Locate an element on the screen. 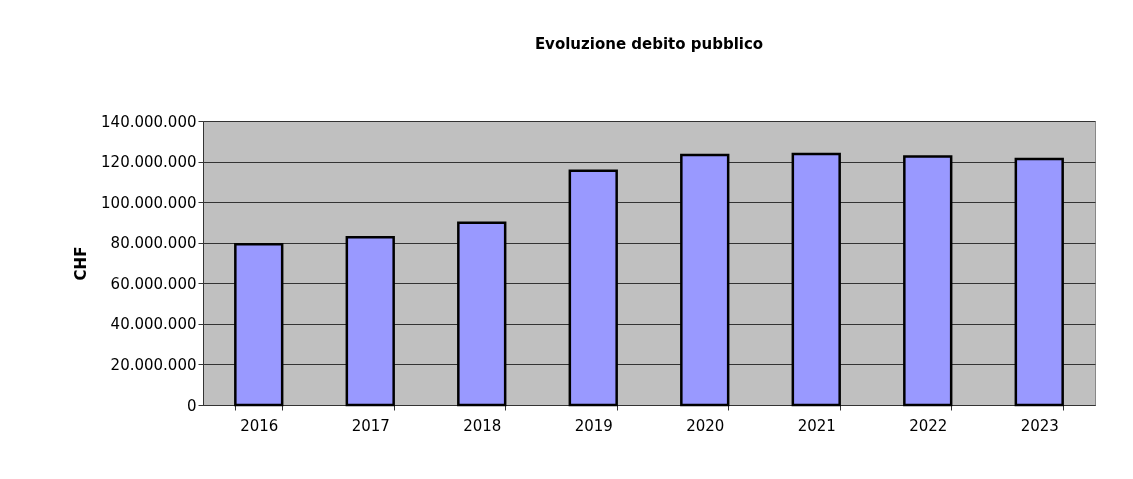 Image resolution: width=1133 pixels, height=479 pixels. y-tick-label: 120.000.000 is located at coordinates (149, 162).